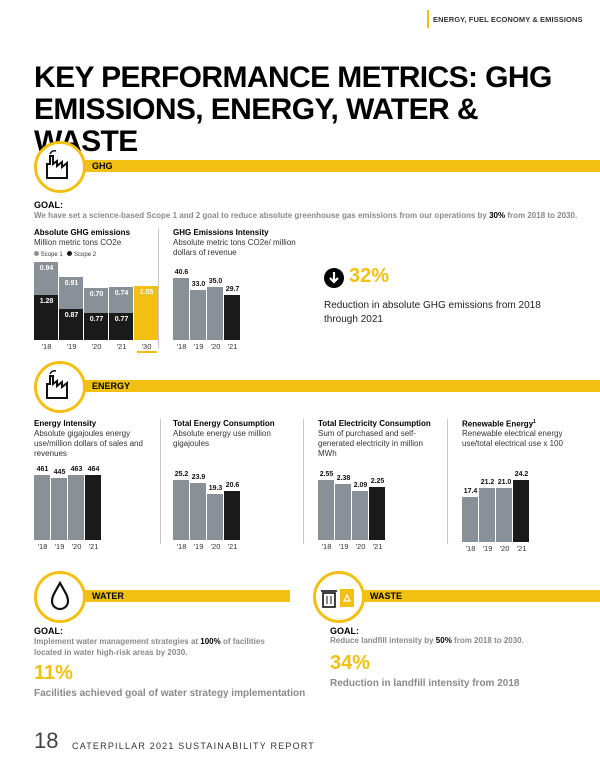 The height and width of the screenshot is (776, 600). I want to click on ghg-intensity-chart: 40.6 '18 33.0 '19 35.0 '20 29.7 '21, so click(208, 309).